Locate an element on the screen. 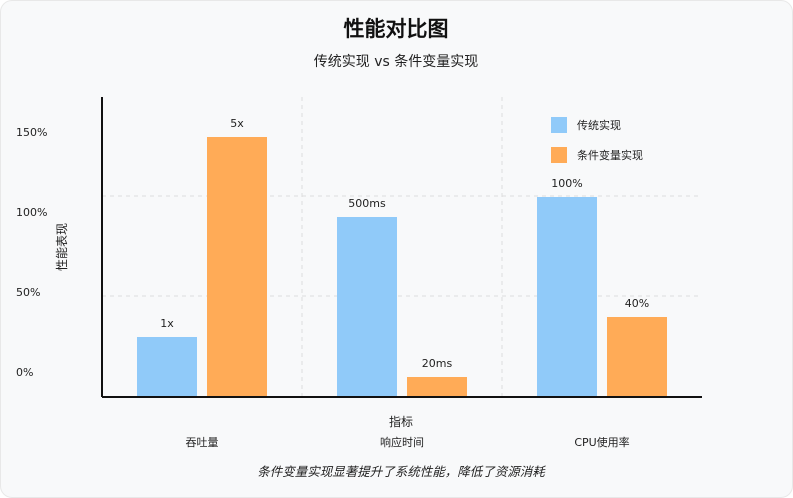 This screenshot has width=793, height=498. y-tick-label: 0% is located at coordinates (24, 372).